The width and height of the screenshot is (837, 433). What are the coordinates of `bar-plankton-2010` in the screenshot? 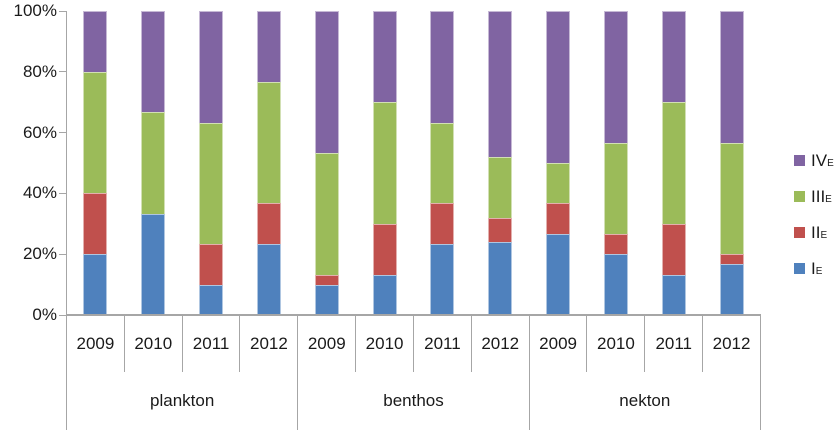 It's located at (152, 163).